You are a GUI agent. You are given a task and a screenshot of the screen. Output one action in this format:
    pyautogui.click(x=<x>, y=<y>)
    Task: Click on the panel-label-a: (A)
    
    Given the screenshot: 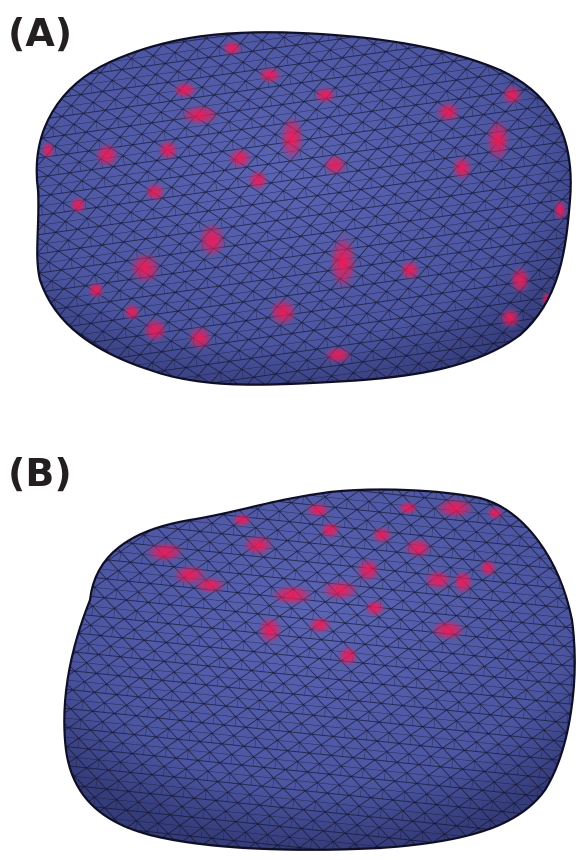 What is the action you would take?
    pyautogui.click(x=40, y=33)
    